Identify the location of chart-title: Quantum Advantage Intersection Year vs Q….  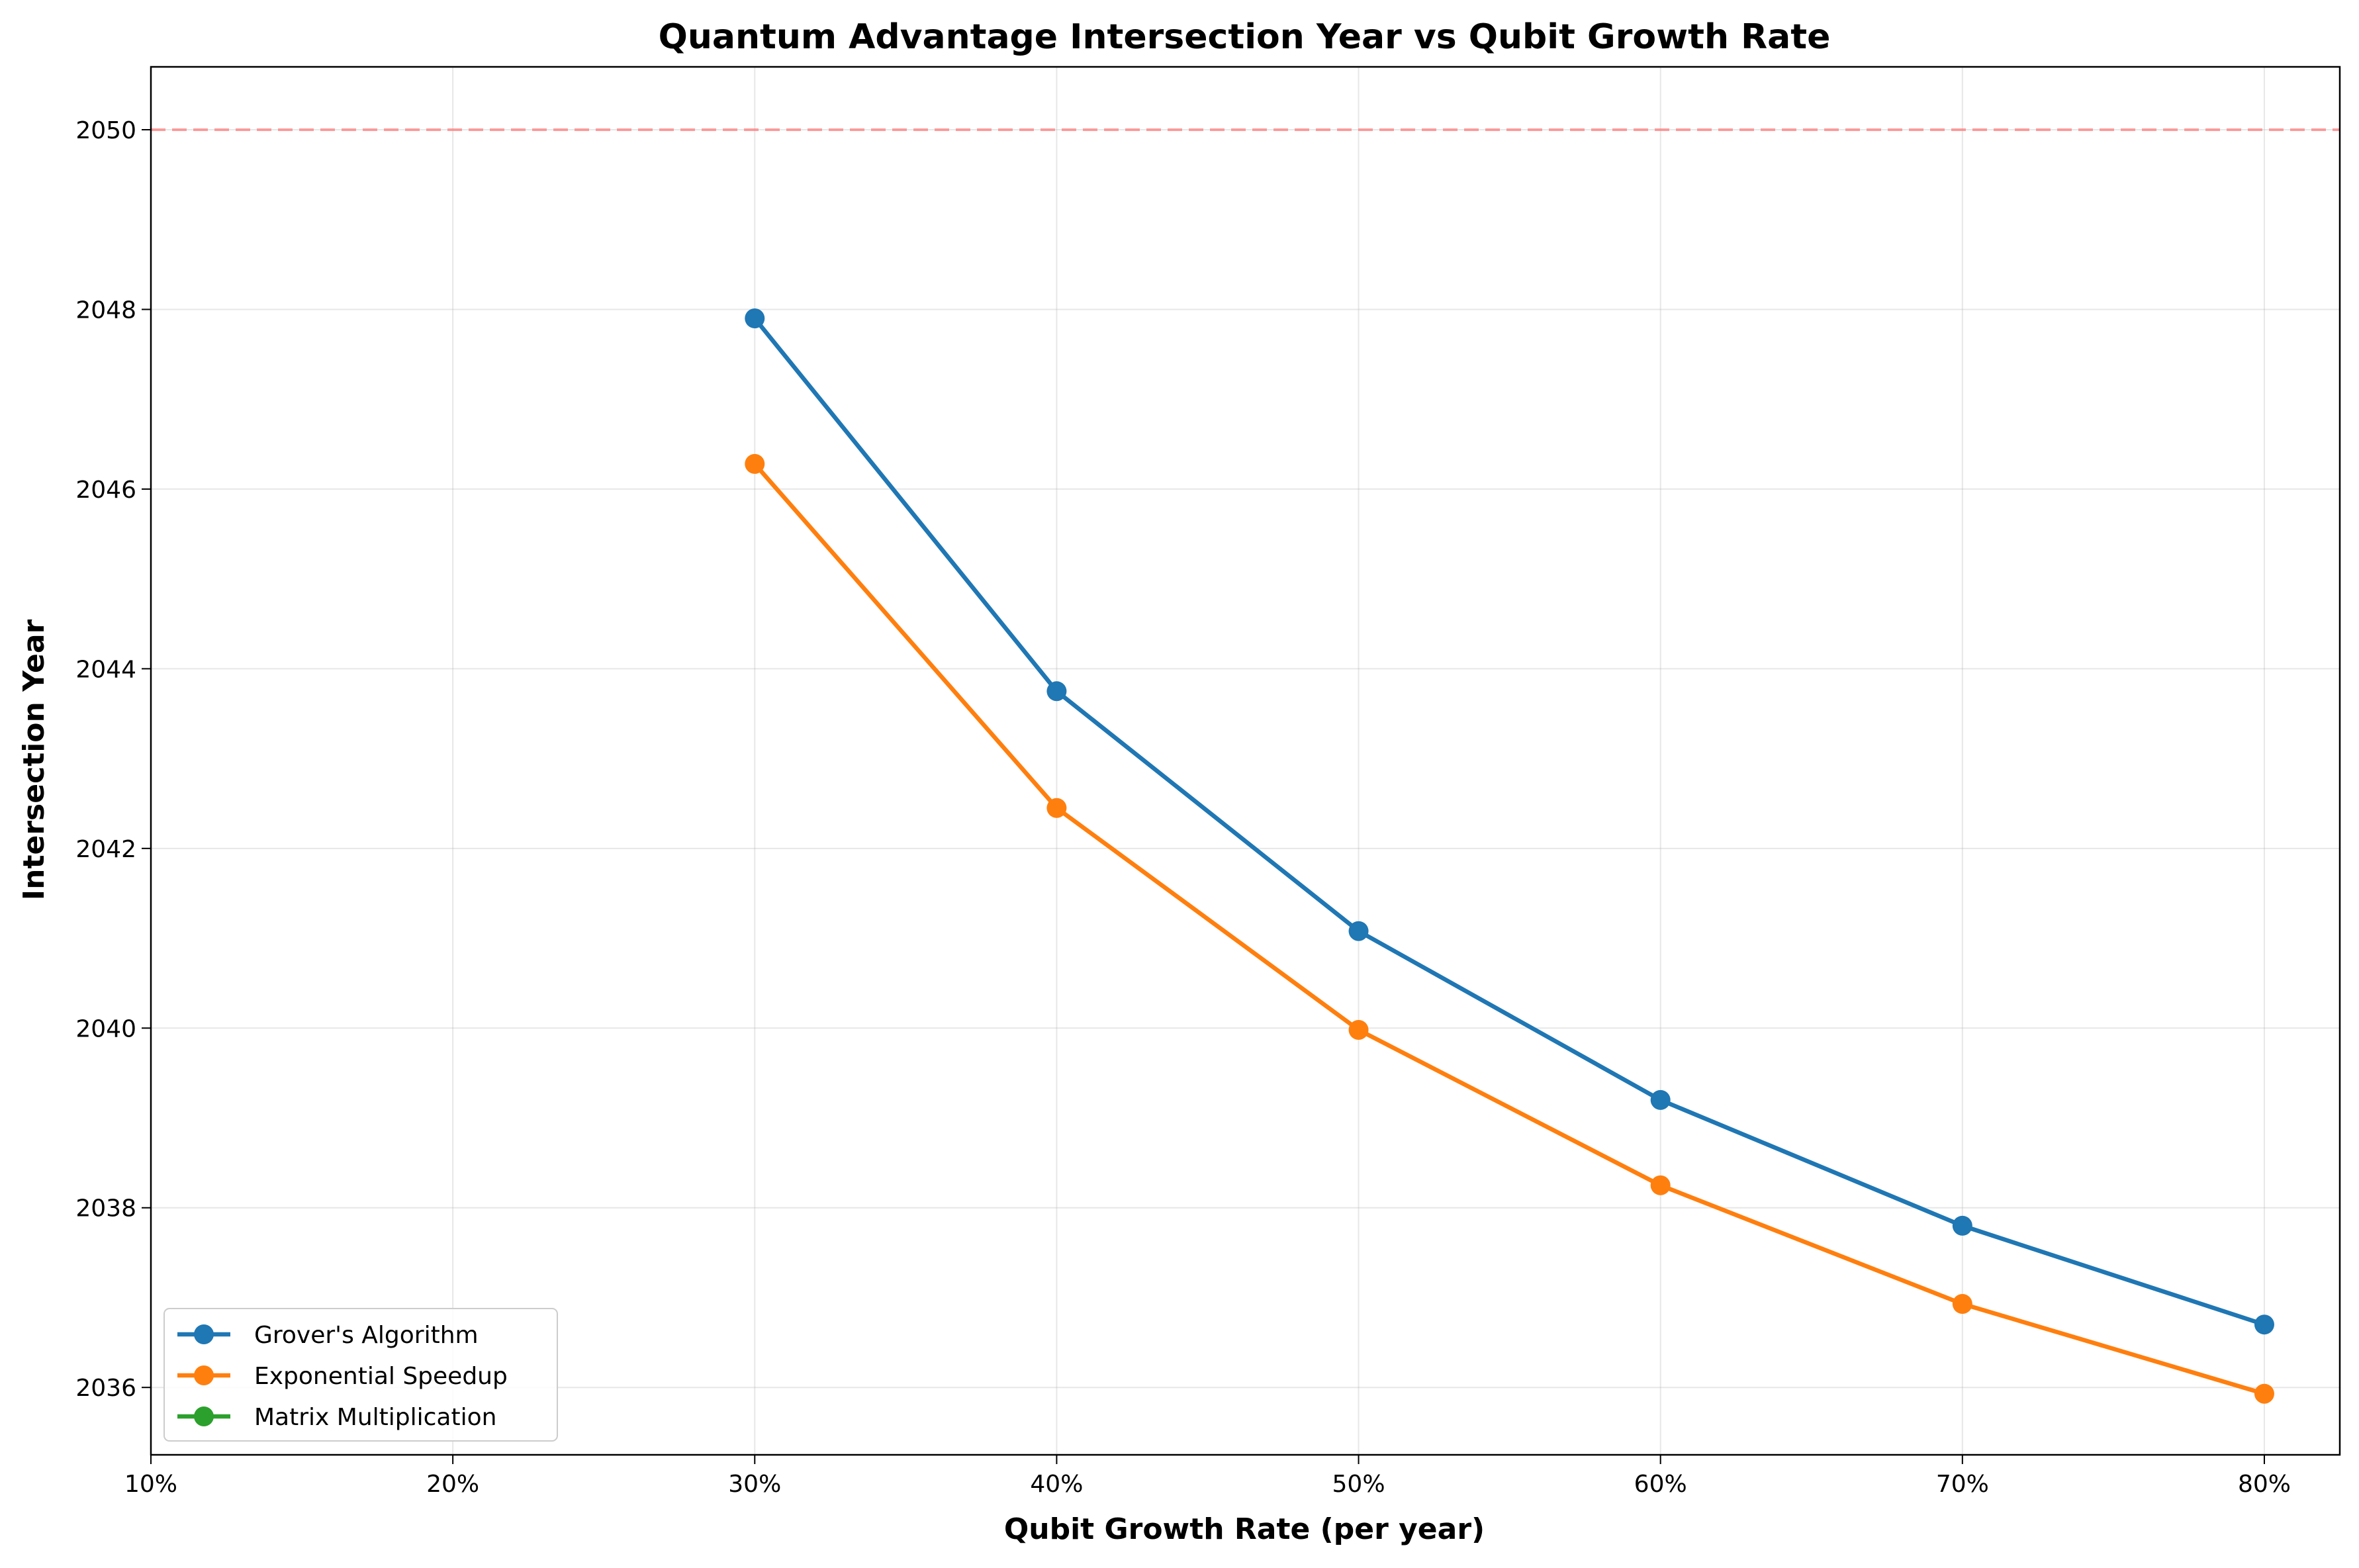
(1245, 37).